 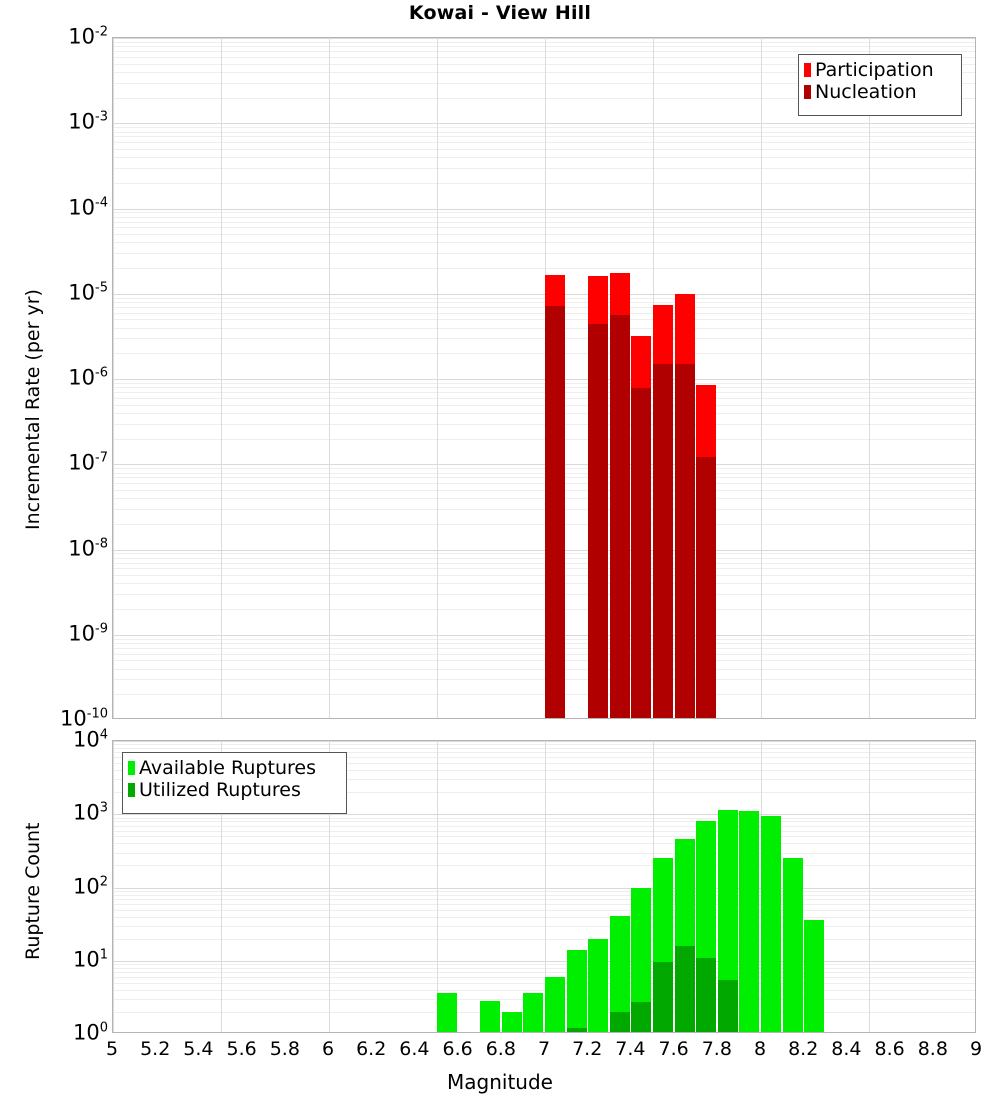 I want to click on y-axis-tick-label: 10⁰, so click(x=90, y=1032).